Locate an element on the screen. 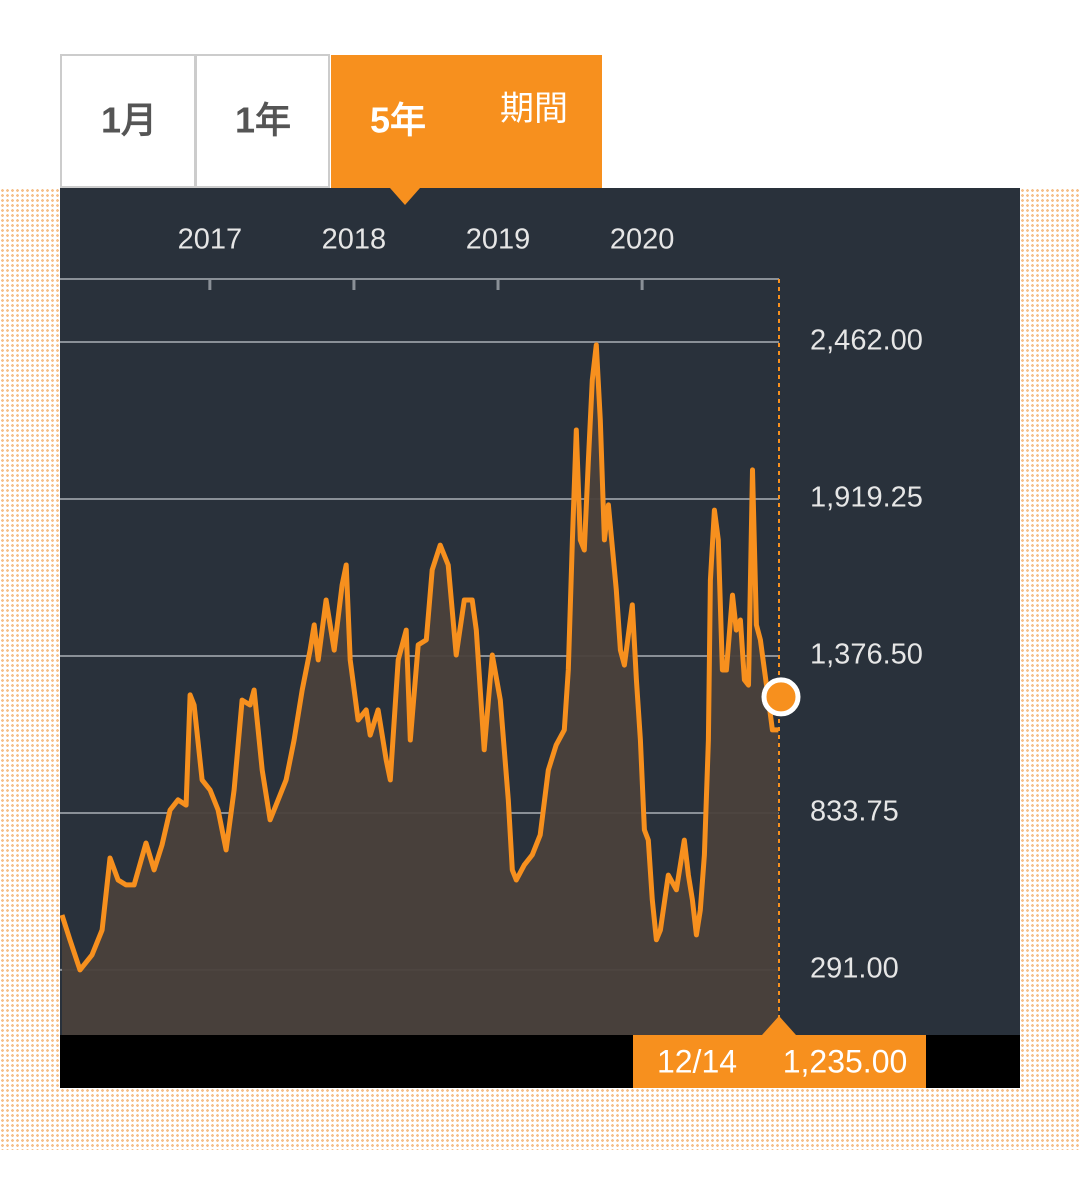 The width and height of the screenshot is (1080, 1192). y-tick-label: 1,919.25 is located at coordinates (866, 498).